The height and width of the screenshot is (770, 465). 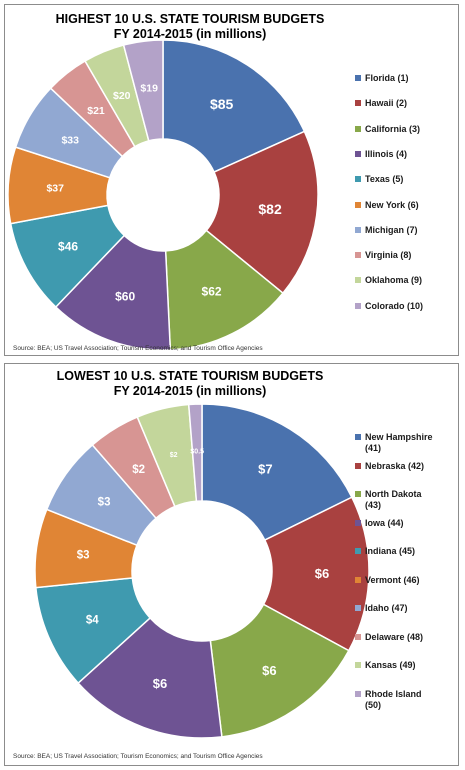 What do you see at coordinates (55, 189) in the screenshot?
I see `data-label: $37` at bounding box center [55, 189].